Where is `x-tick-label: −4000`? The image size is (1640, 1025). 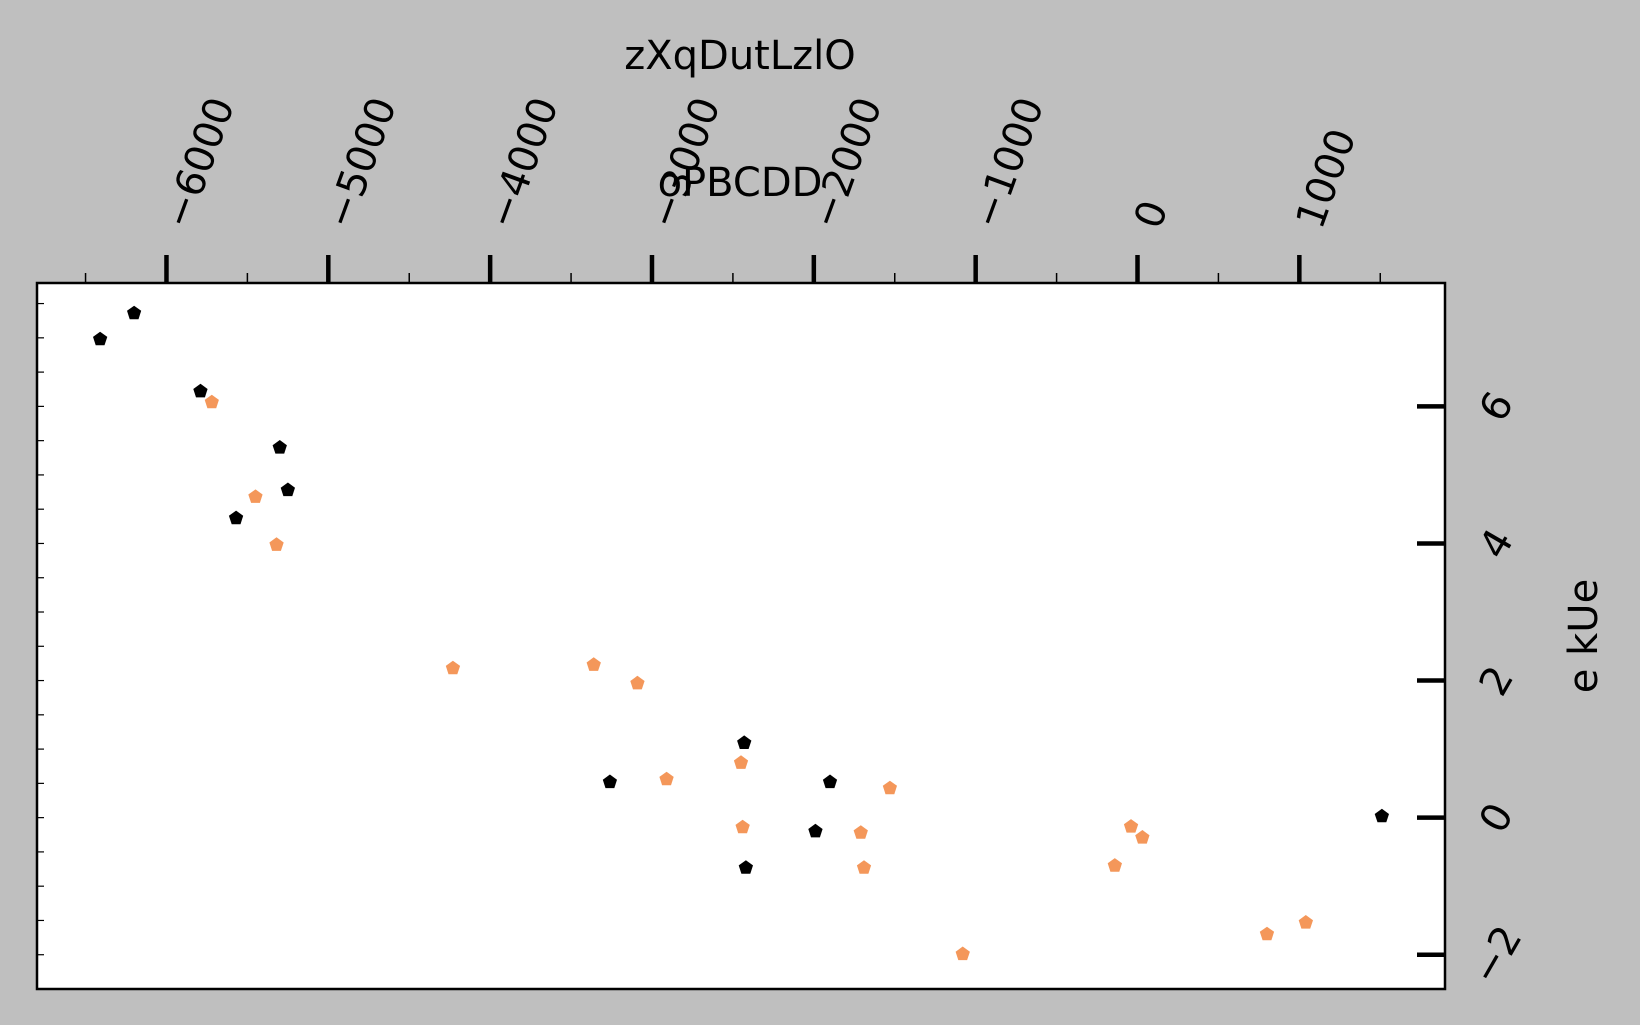
x-tick-label: −4000 is located at coordinates (523, 163).